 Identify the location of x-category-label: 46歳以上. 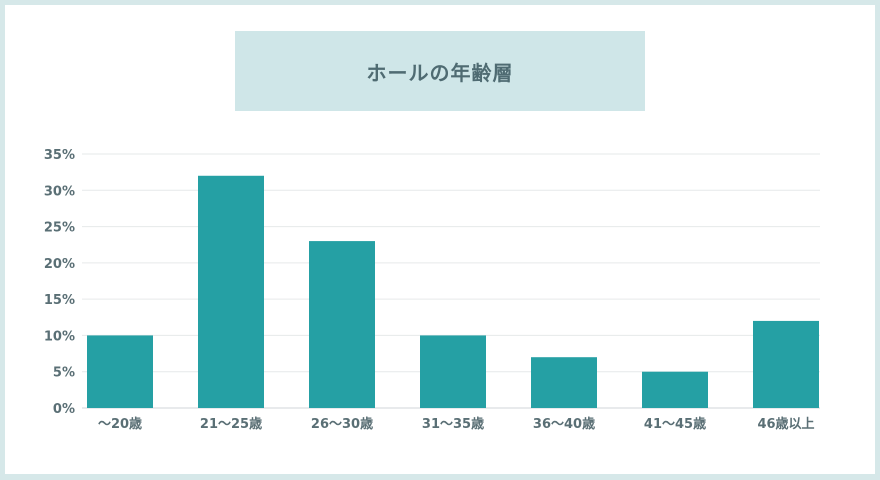
(785, 424).